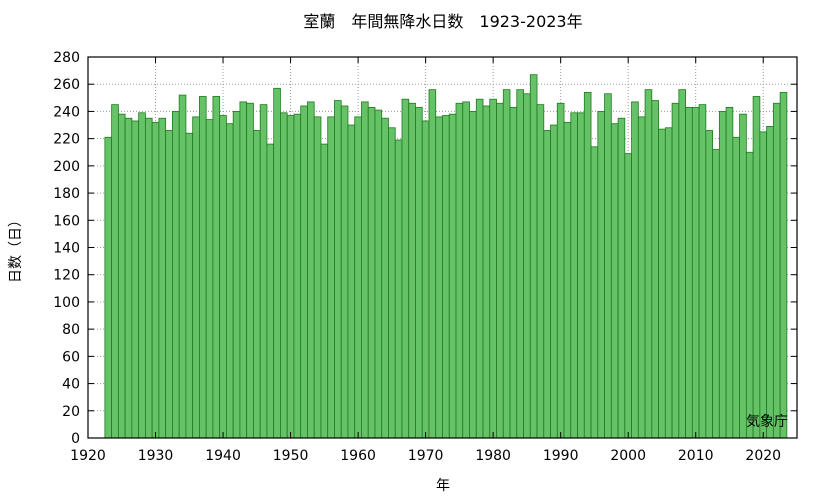 The height and width of the screenshot is (498, 833). Describe the element at coordinates (378, 274) in the screenshot. I see `bar-1963` at that location.